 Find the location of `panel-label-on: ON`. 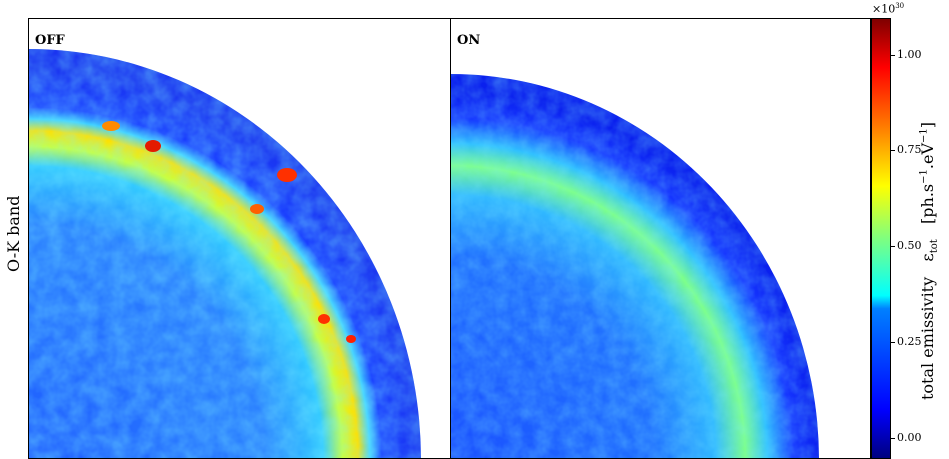

panel-label-on: ON is located at coordinates (469, 40).